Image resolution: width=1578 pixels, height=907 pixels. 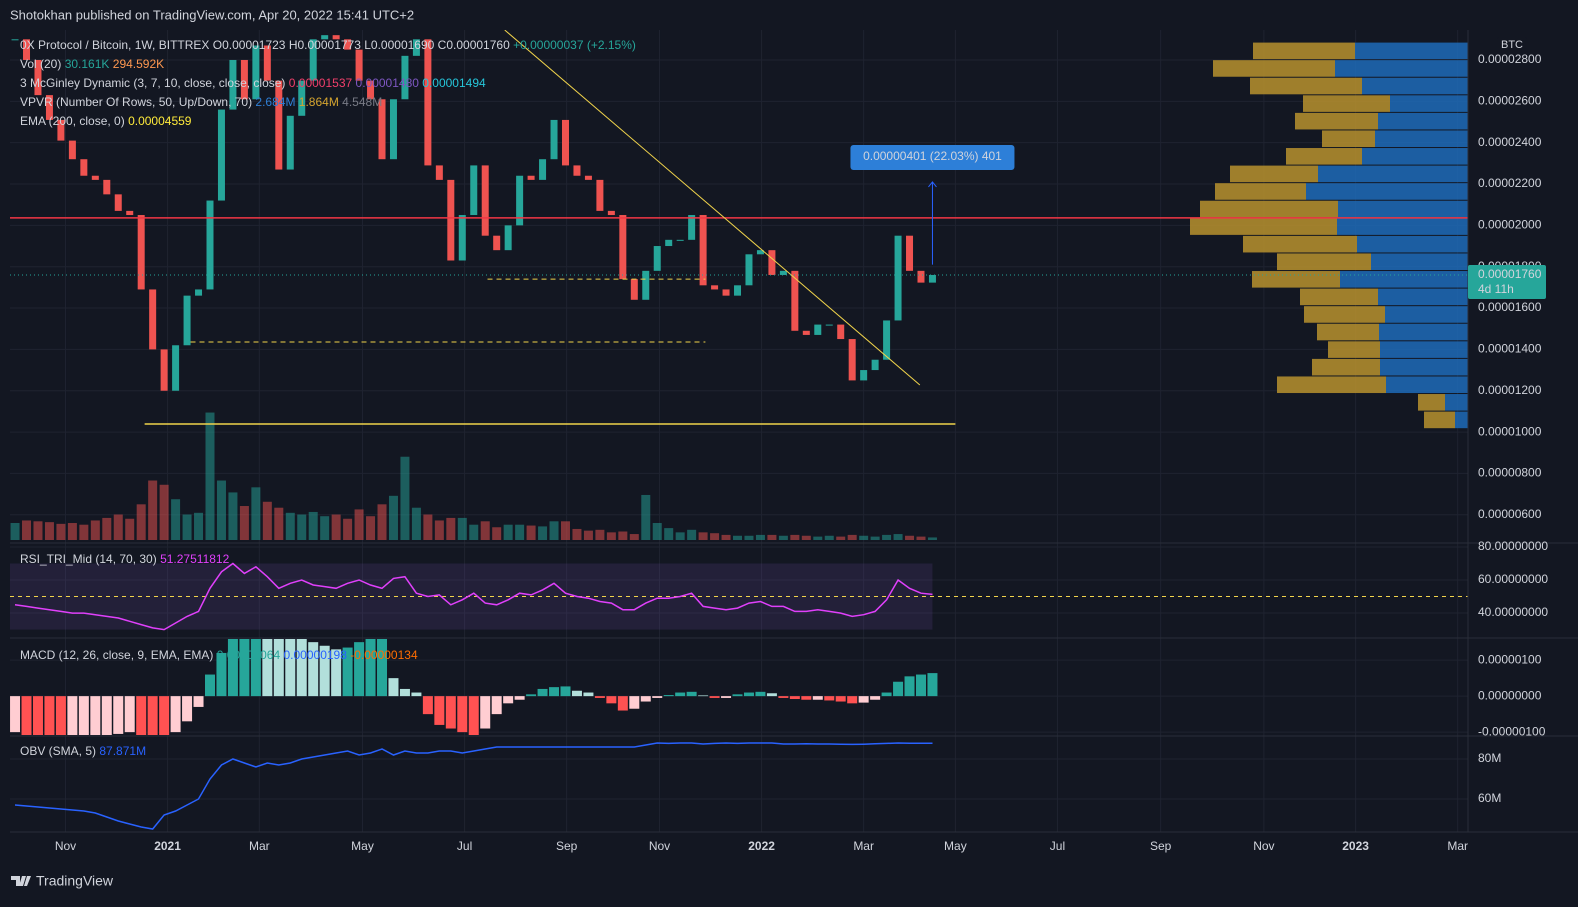 What do you see at coordinates (1510, 183) in the screenshot?
I see `y-tick-label: 0.00002200` at bounding box center [1510, 183].